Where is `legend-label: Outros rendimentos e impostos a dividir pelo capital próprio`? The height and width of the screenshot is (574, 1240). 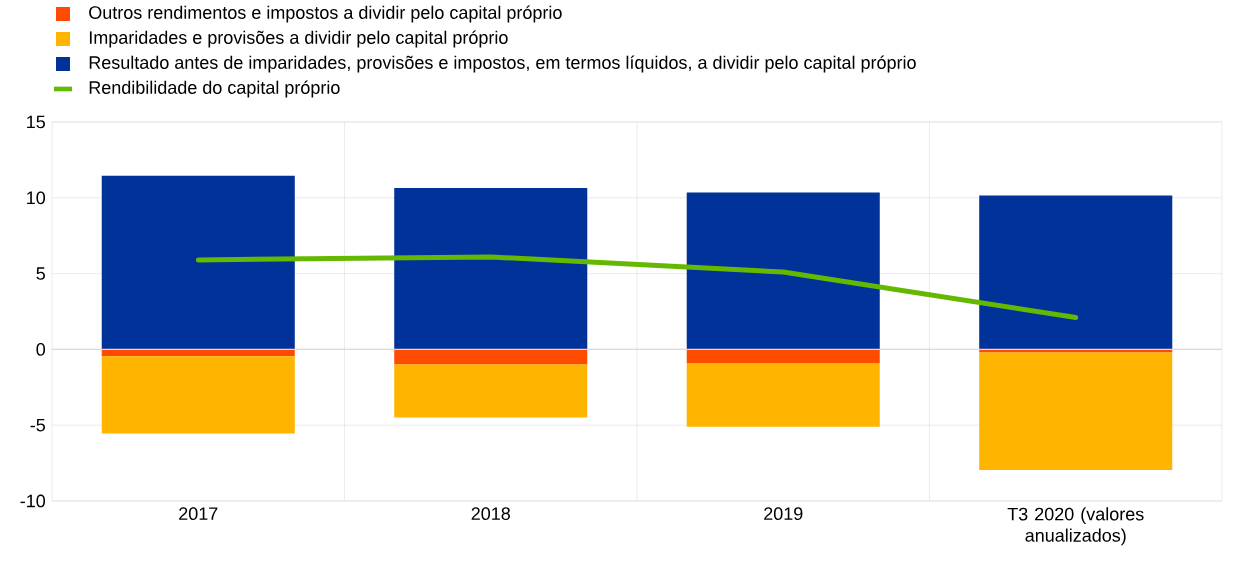 legend-label: Outros rendimentos e impostos a dividir pelo capital próprio is located at coordinates (325, 14).